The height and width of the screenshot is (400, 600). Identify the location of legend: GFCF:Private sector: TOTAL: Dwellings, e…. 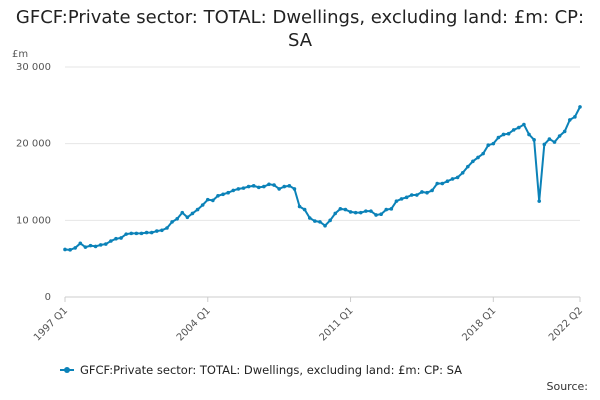
(261, 370).